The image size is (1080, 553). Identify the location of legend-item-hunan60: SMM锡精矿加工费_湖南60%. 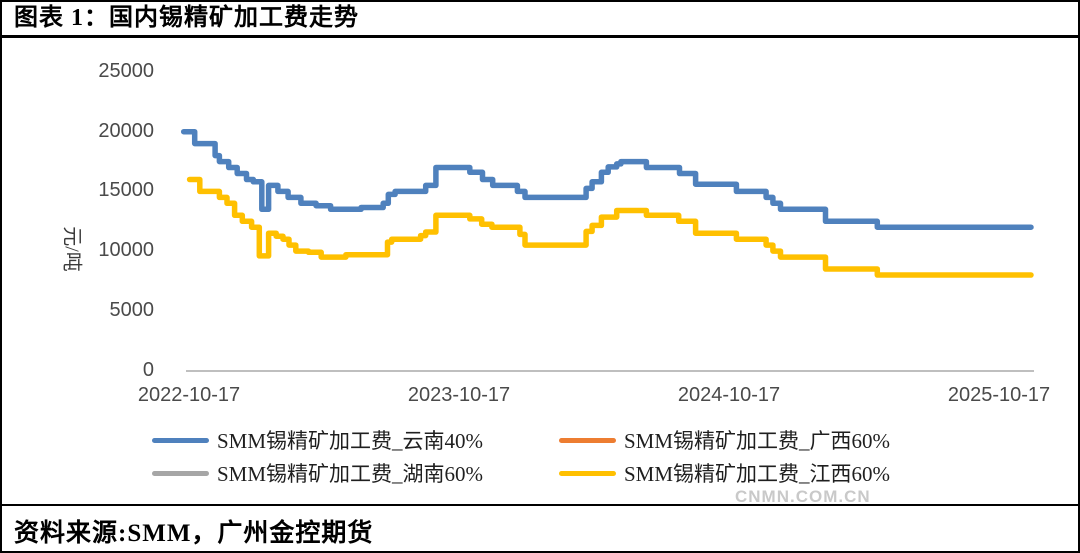
(317, 473).